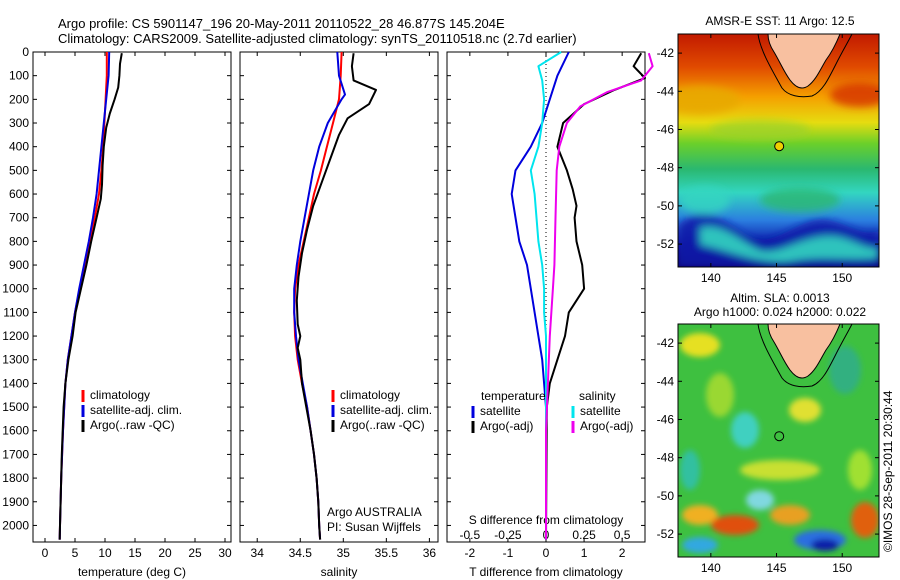 The image size is (900, 580). What do you see at coordinates (666, 129) in the screenshot?
I see `sst_map-ytick-label: -46` at bounding box center [666, 129].